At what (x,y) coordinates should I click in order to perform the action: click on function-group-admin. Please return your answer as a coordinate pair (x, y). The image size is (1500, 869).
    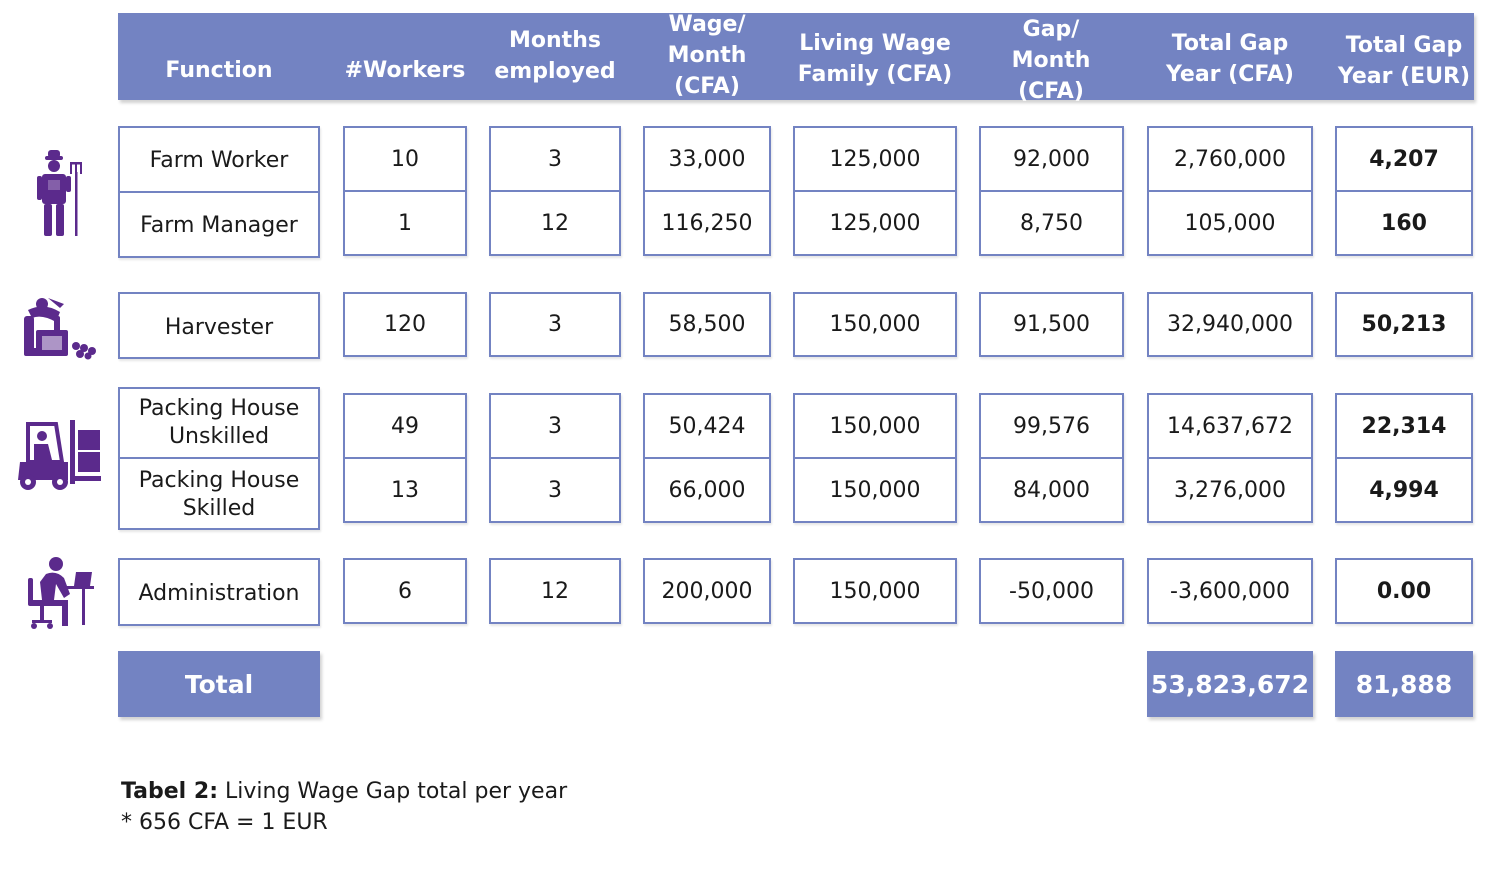
    Looking at the image, I should click on (219, 592).